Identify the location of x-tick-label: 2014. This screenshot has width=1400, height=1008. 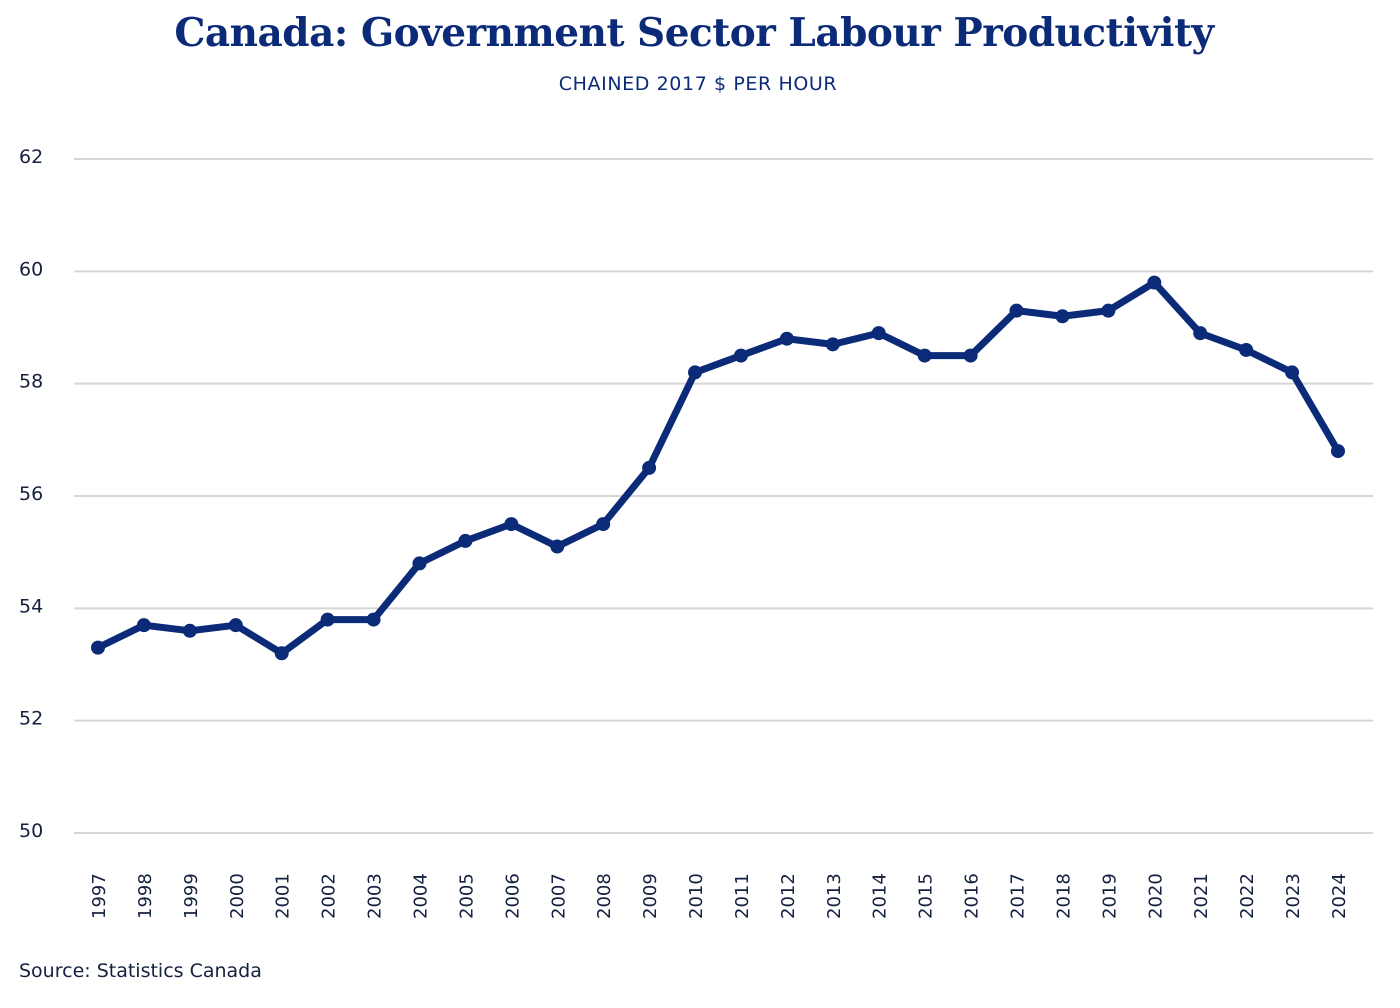
(880, 896).